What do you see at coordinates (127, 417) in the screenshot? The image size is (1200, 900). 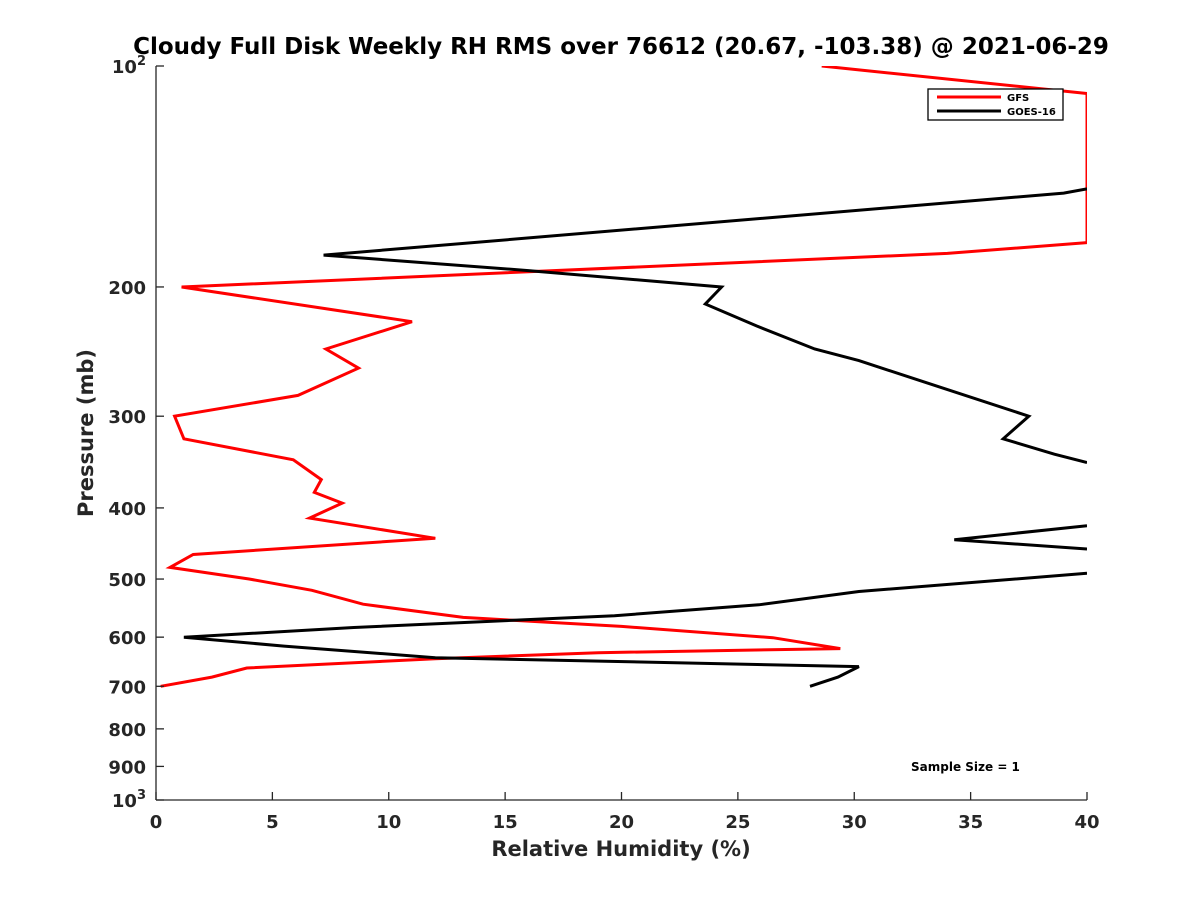 I see `y-tick-label: 300` at bounding box center [127, 417].